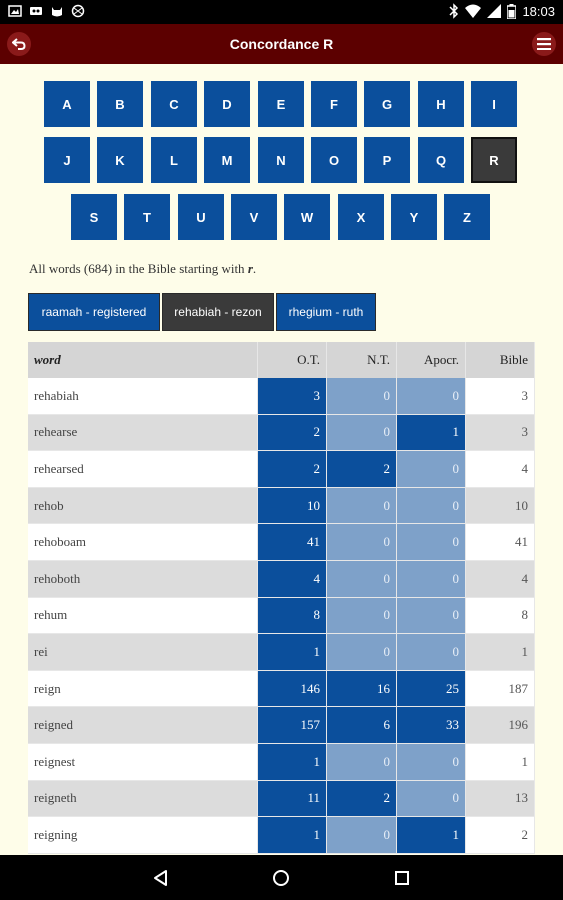  Describe the element at coordinates (120, 160) in the screenshot. I see `letter-k-button: K` at that location.